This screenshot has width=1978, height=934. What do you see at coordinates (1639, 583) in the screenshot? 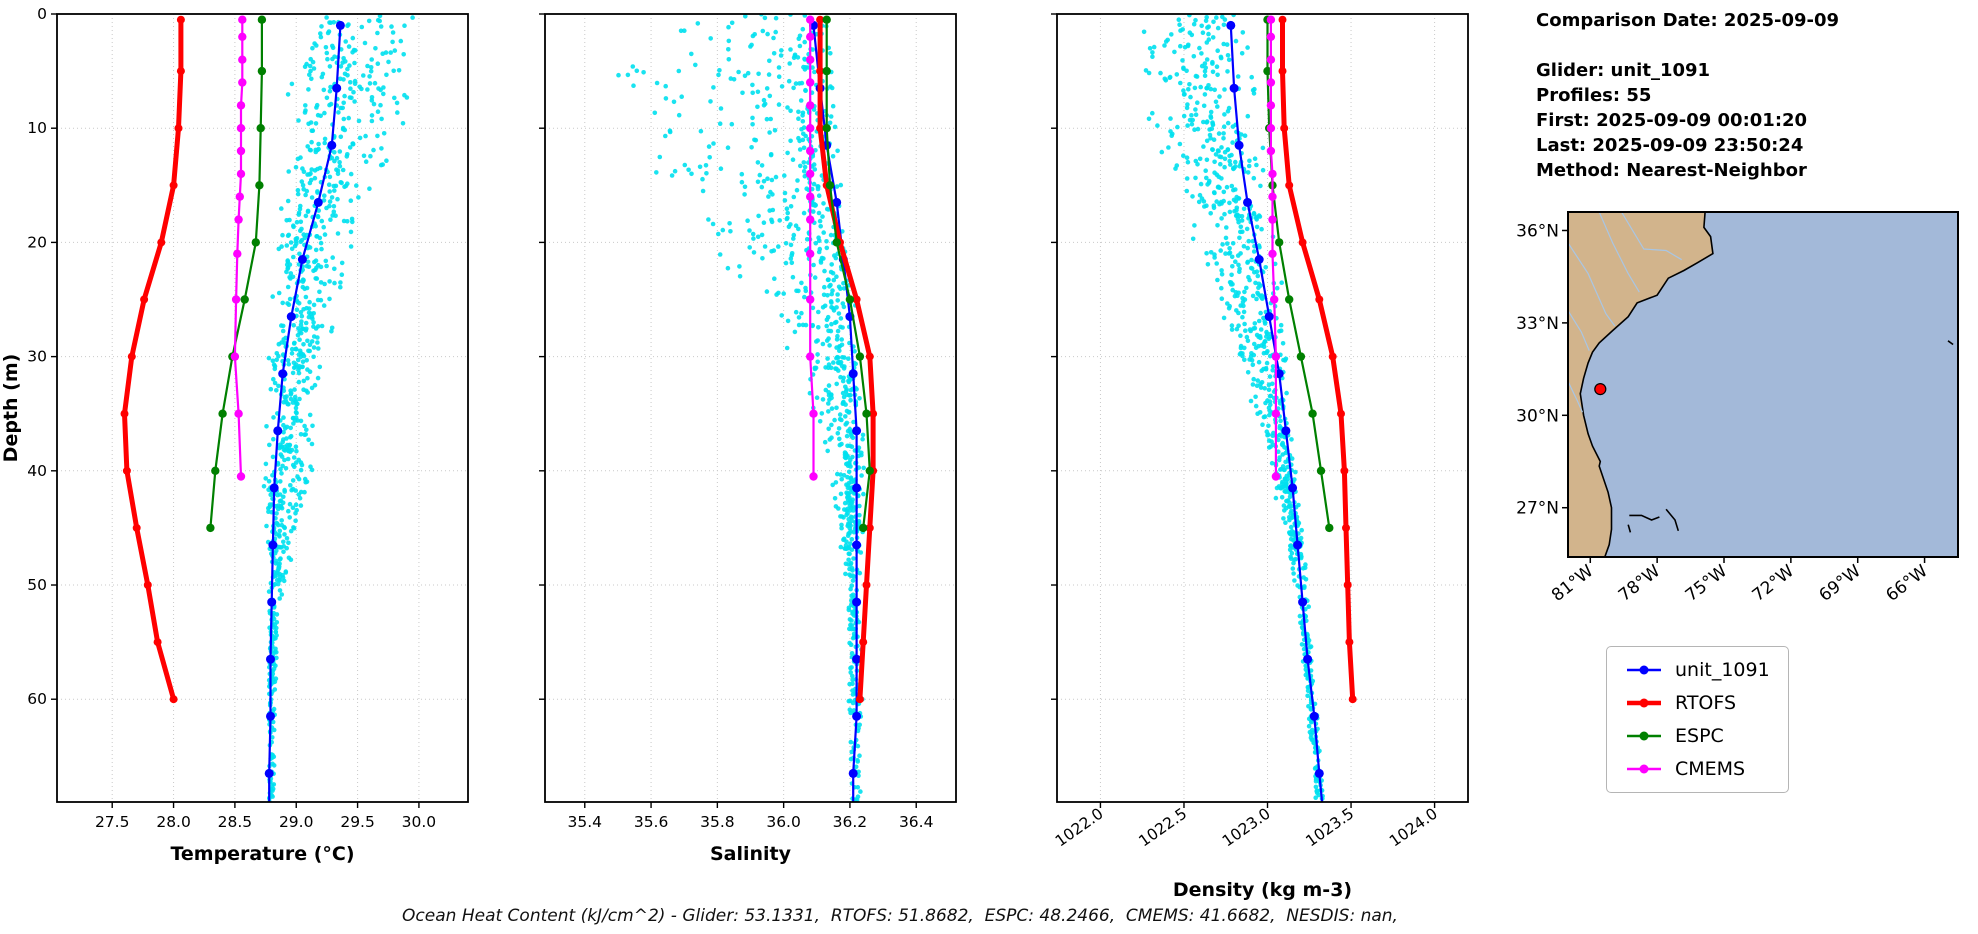
I see `svg-text: 78°W` at bounding box center [1639, 583].